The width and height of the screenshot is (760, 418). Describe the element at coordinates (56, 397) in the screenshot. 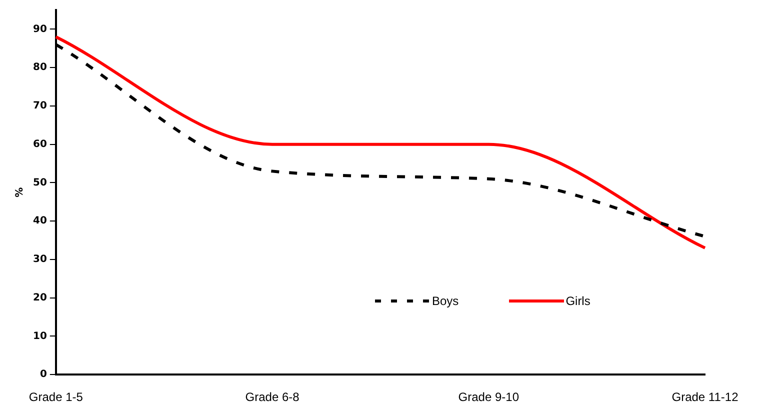

I see `x-tick-label: Grade 1-5` at that location.